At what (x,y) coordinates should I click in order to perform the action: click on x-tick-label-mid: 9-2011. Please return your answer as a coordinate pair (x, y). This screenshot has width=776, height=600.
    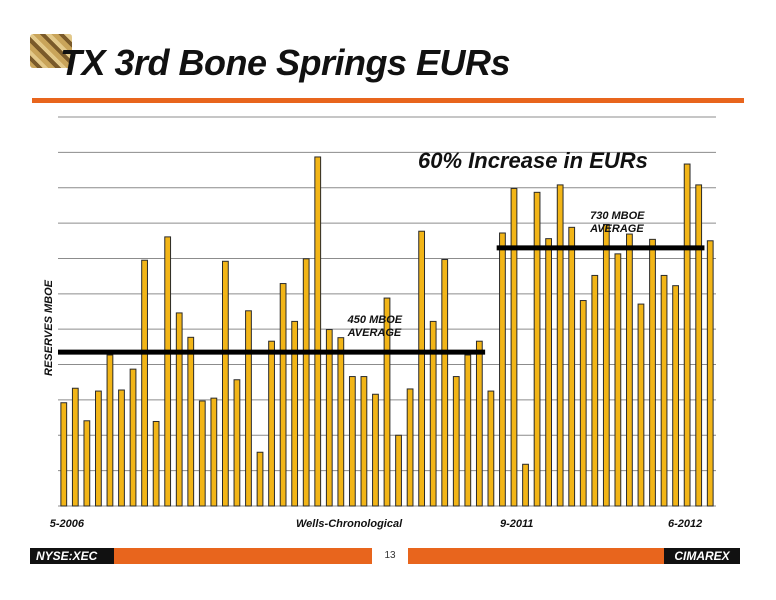
    Looking at the image, I should click on (516, 524).